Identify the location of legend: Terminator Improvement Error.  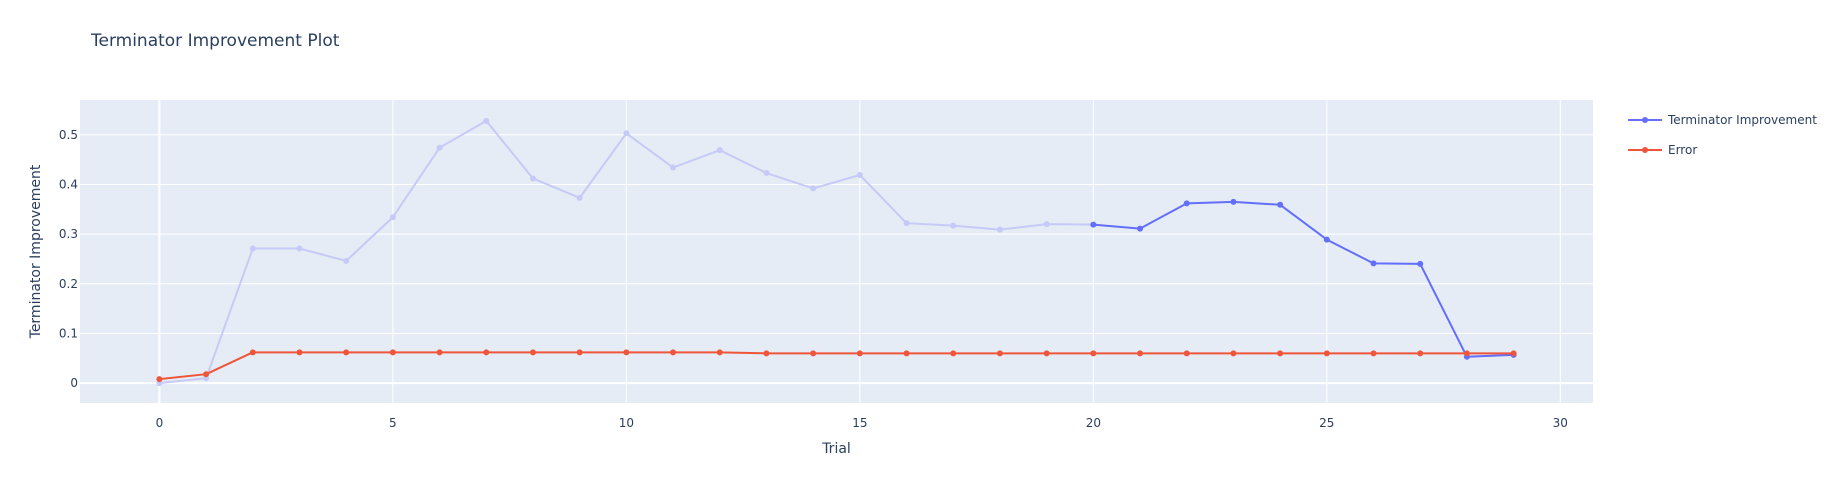
(1722, 135).